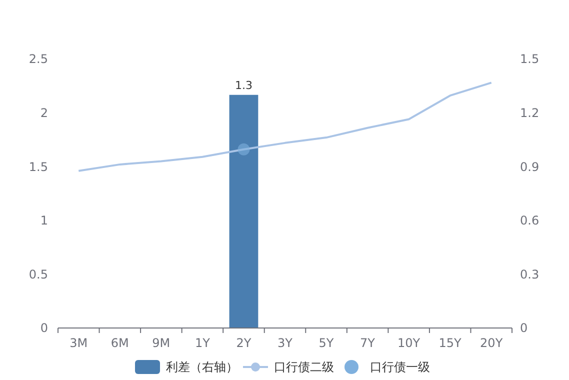 The height and width of the screenshot is (380, 569). What do you see at coordinates (530, 167) in the screenshot?
I see `y2-tick-label: 0.9` at bounding box center [530, 167].